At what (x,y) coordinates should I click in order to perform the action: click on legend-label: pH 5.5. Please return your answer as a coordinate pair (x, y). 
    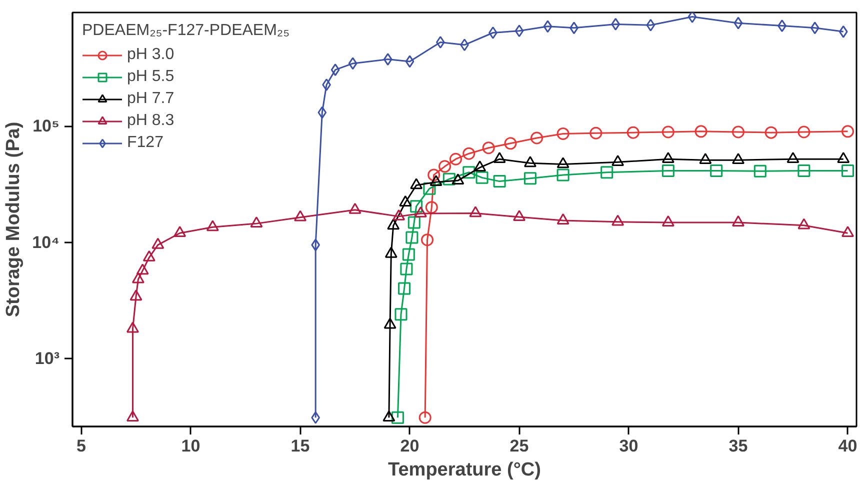
    Looking at the image, I should click on (150, 77).